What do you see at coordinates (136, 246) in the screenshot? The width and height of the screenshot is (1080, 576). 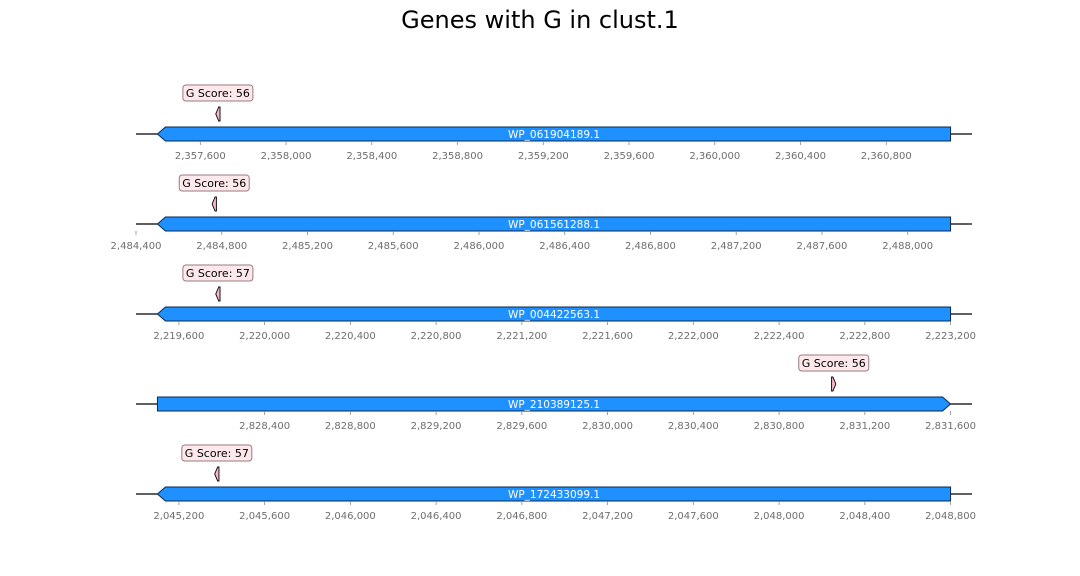 I see `tick-label: 2,484,400` at bounding box center [136, 246].